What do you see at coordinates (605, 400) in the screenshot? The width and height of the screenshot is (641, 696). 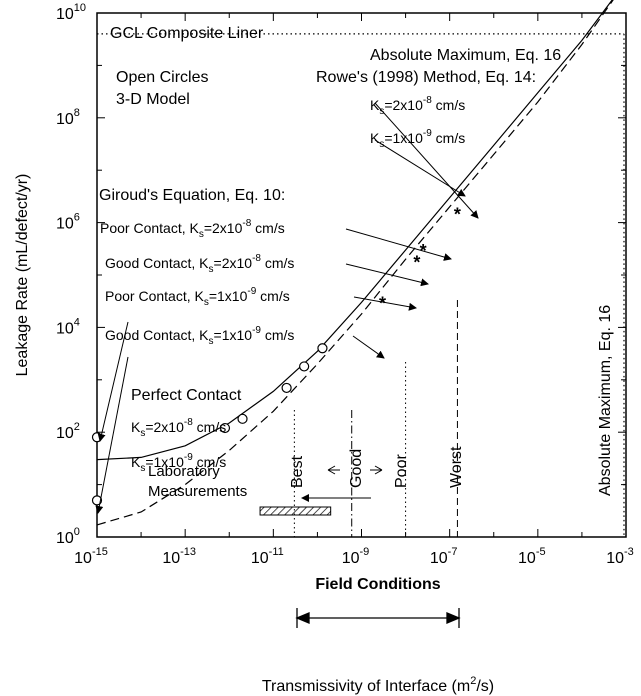 I see `absolute-maximum-v-label: Absolute Maximum, Eq. 16` at bounding box center [605, 400].